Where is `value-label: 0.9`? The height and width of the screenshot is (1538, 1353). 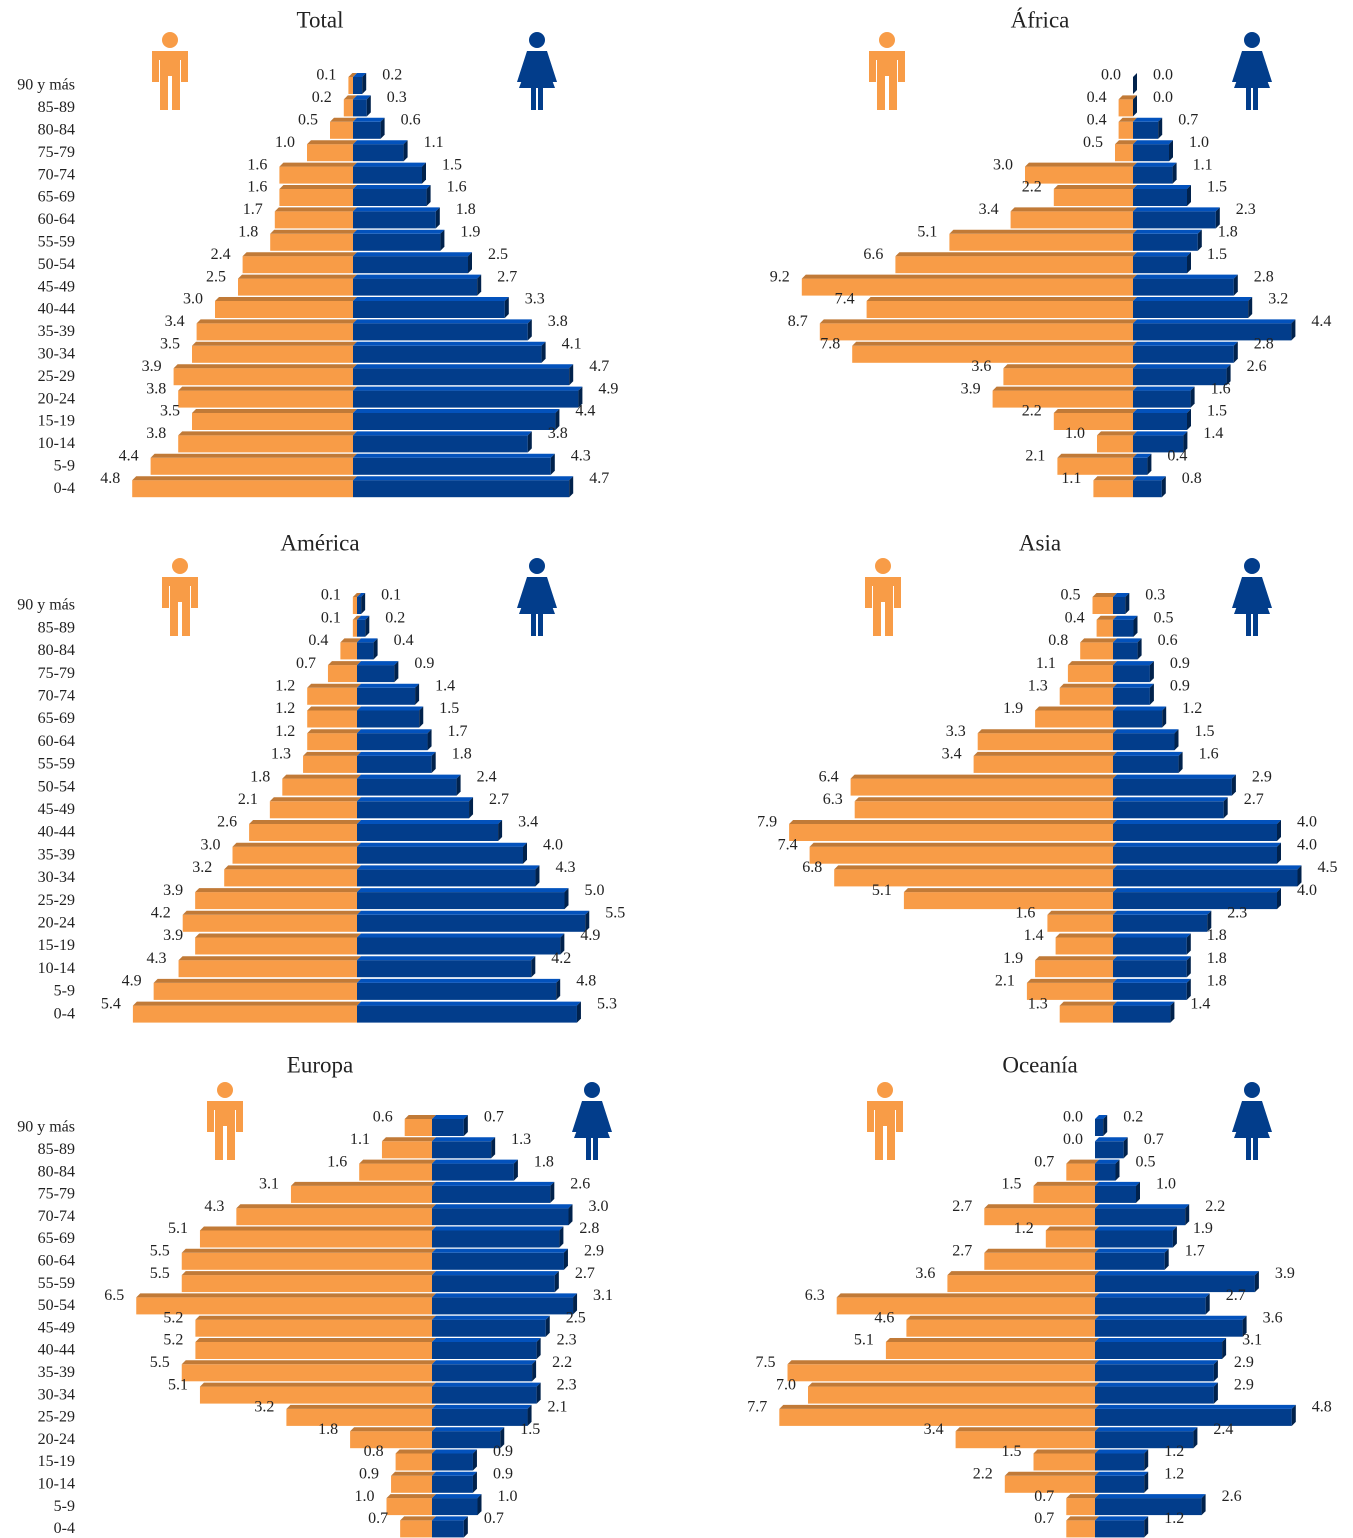
value-label: 0.9 is located at coordinates (424, 663).